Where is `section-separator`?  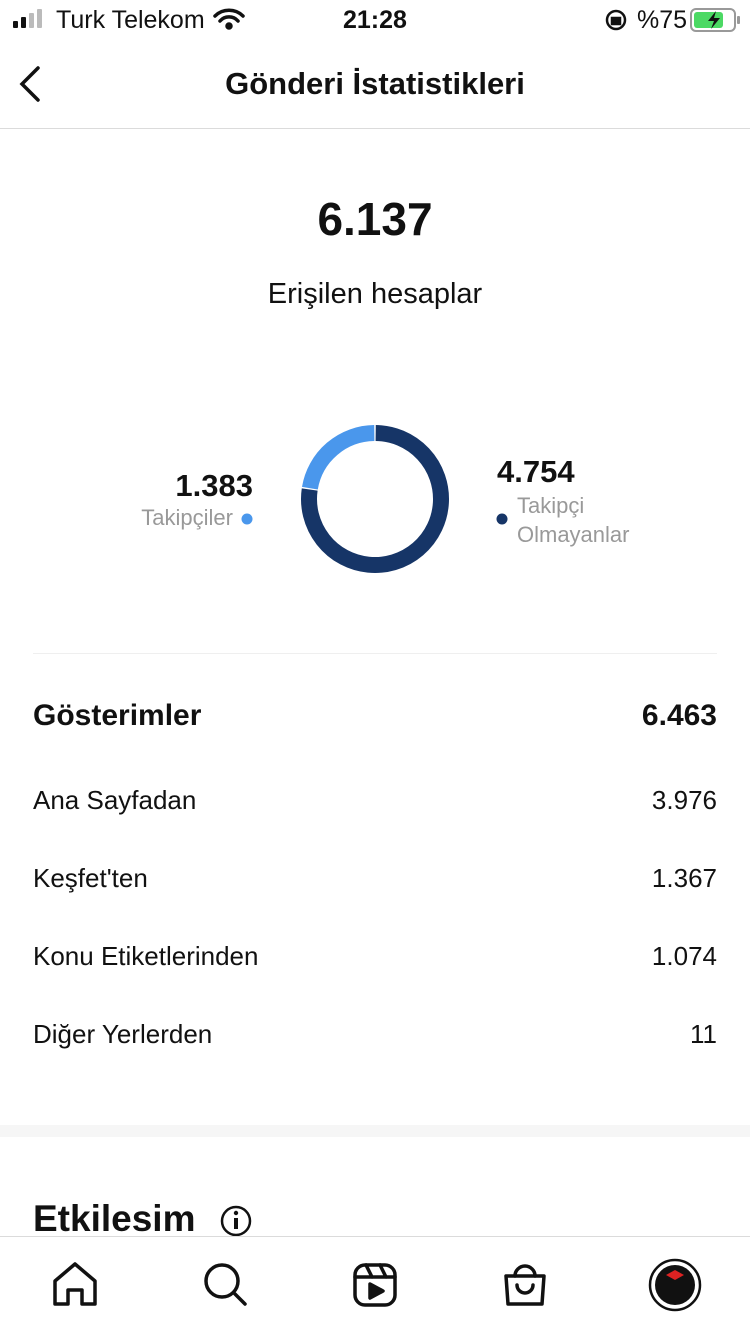
section-separator is located at coordinates (375, 1131).